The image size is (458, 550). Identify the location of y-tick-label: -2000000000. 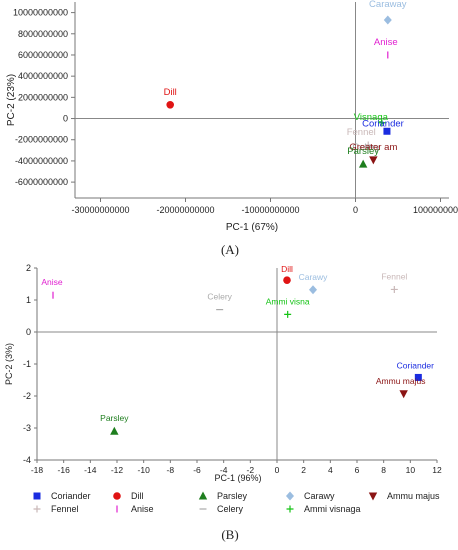
(41, 140).